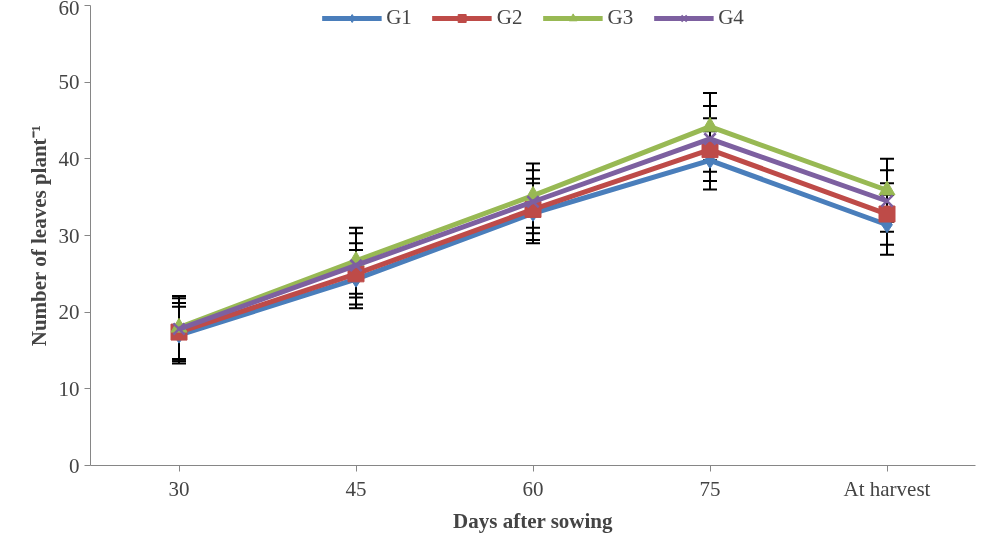 The image size is (1002, 542). What do you see at coordinates (38, 236) in the screenshot?
I see `y-axis-title: Number of leaves plant⁻¹` at bounding box center [38, 236].